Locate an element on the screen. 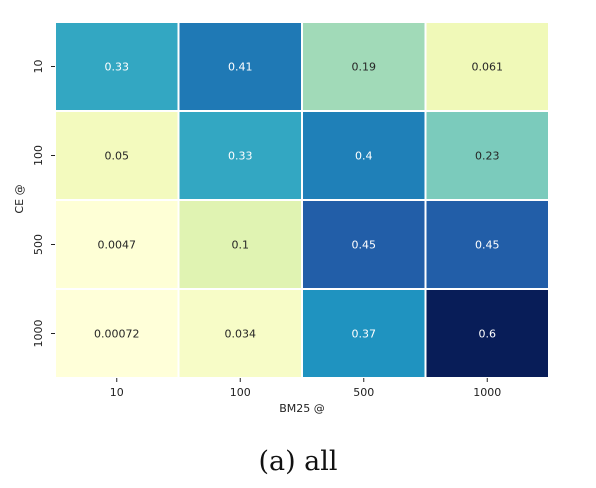 Image resolution: width=596 pixels, height=488 pixels. figure-caption: (a) all is located at coordinates (298, 461).